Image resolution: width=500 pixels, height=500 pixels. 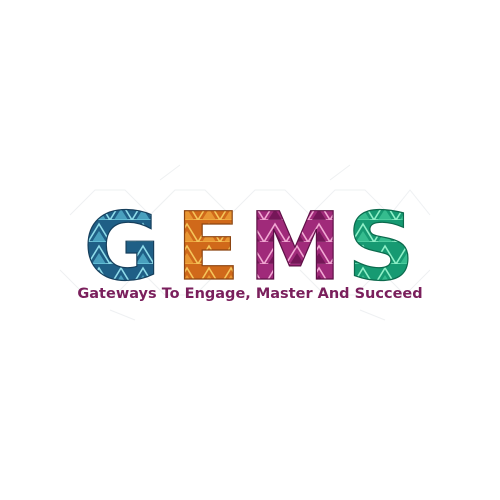 I want to click on logo-letter-g: G, so click(x=121, y=247).